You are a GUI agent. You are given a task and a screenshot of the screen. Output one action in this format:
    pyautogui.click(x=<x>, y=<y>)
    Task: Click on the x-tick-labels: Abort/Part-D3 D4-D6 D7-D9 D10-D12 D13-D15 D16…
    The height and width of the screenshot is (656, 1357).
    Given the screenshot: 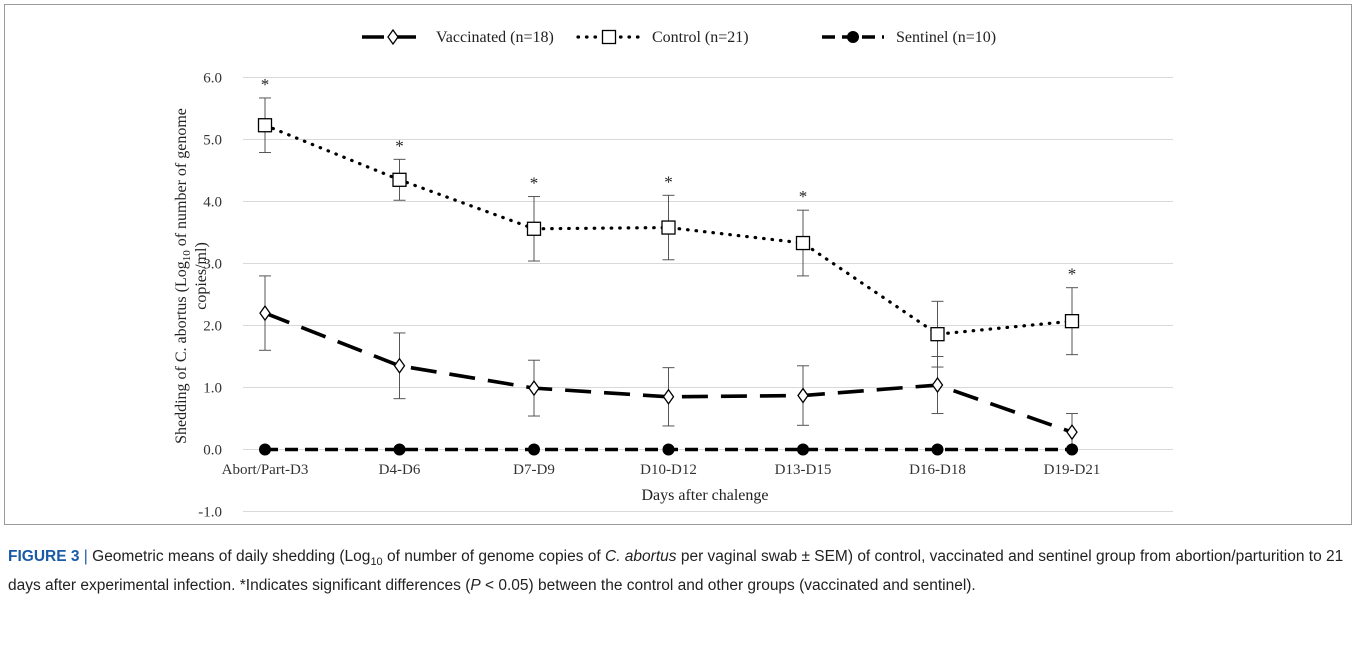 What is the action you would take?
    pyautogui.click(x=661, y=470)
    